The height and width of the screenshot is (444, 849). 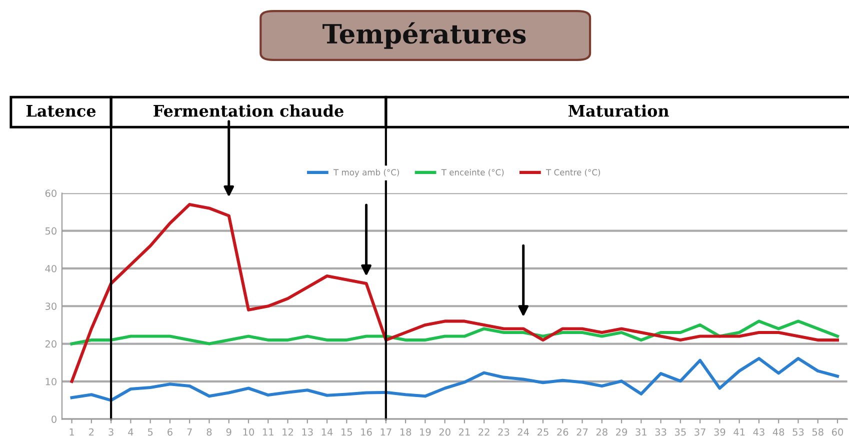 I want to click on x-tick-label: 39, so click(x=720, y=432).